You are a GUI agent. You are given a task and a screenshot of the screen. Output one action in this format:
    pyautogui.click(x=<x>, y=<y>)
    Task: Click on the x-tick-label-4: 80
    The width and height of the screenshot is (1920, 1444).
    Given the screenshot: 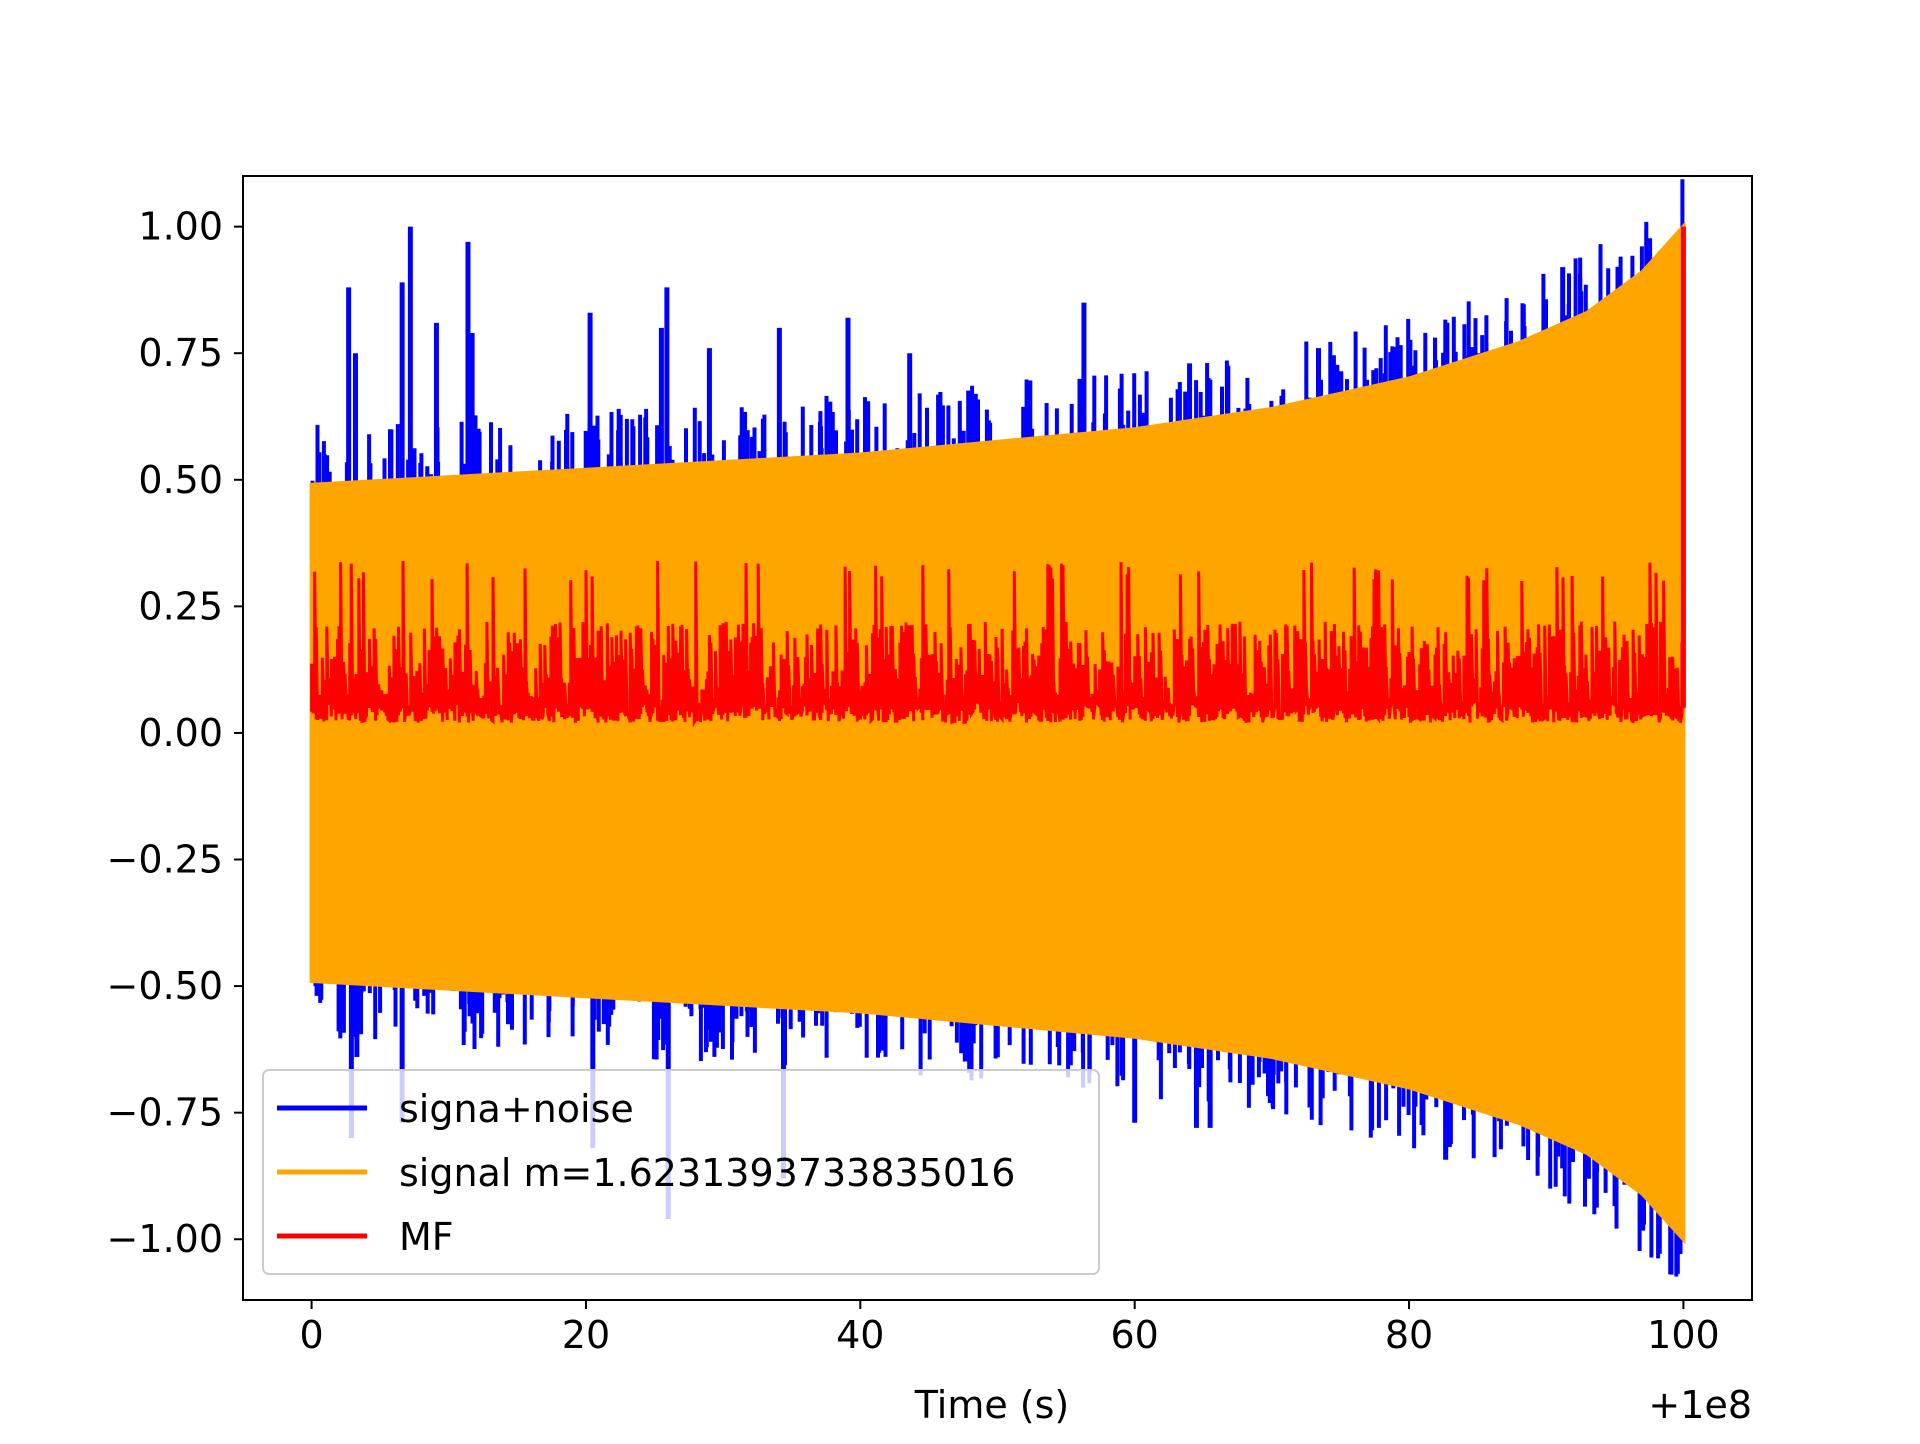 What is the action you would take?
    pyautogui.click(x=1409, y=1335)
    